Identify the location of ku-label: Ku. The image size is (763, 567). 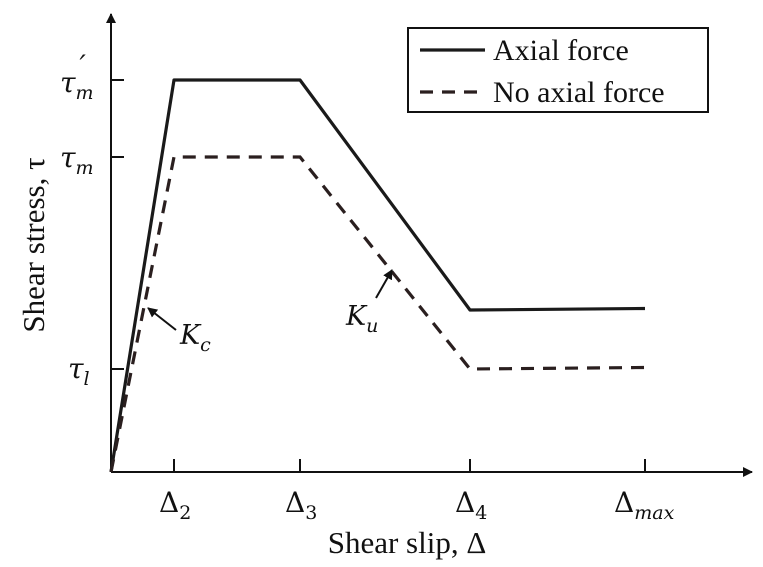
(361, 319).